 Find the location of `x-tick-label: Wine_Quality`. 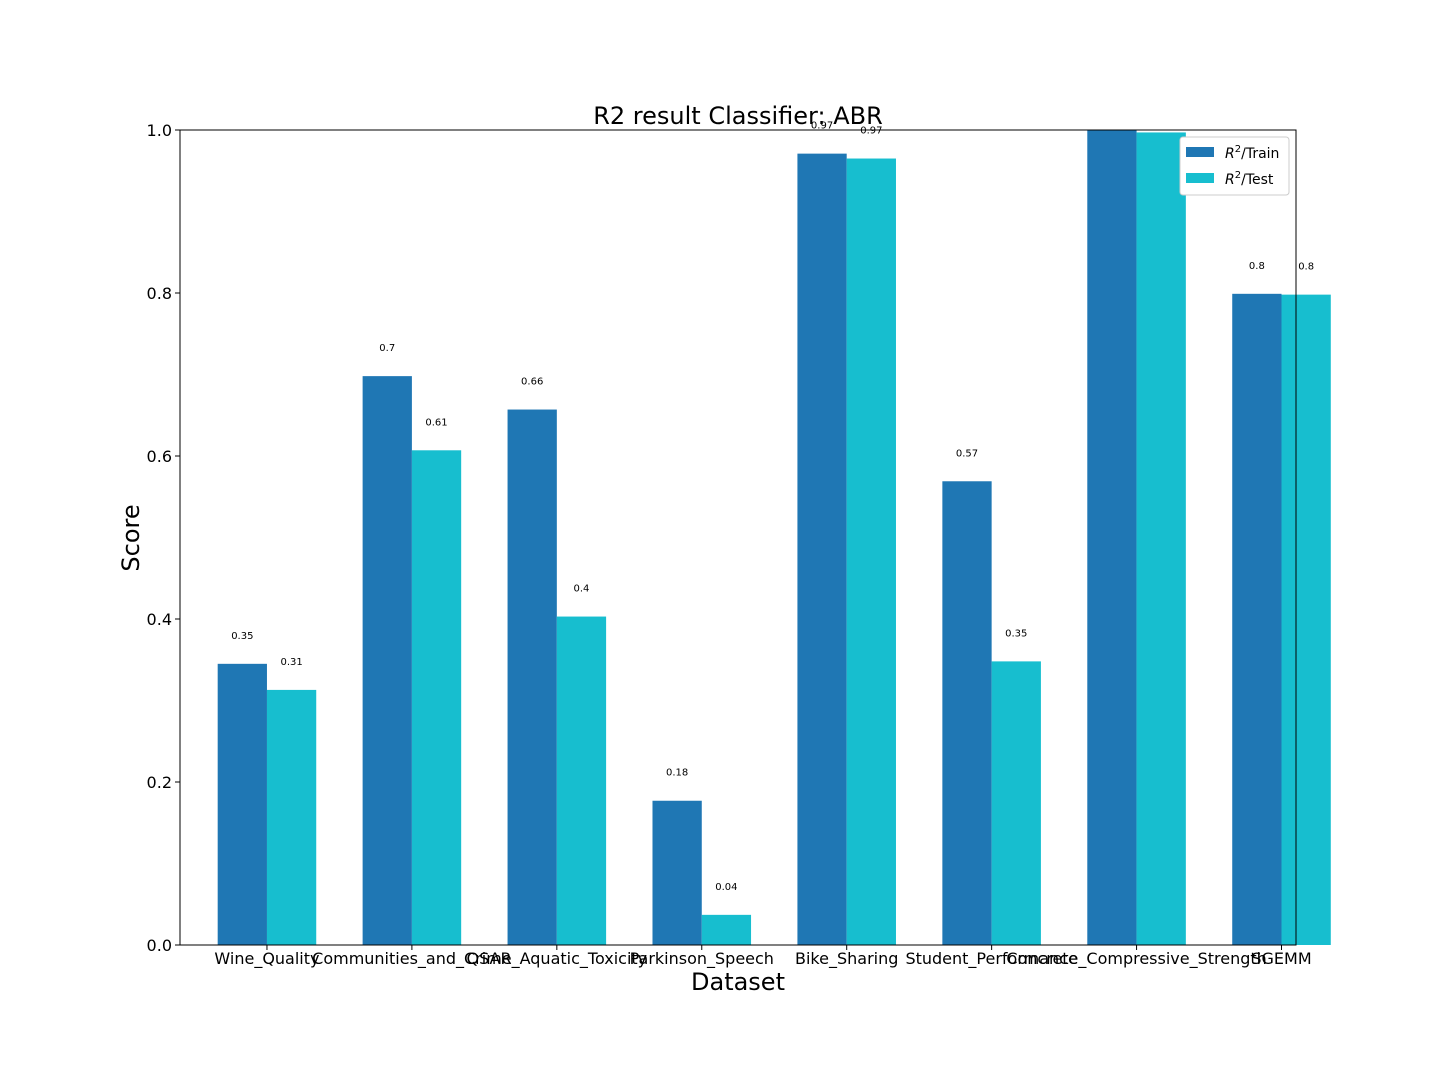

x-tick-label: Wine_Quality is located at coordinates (266, 959).